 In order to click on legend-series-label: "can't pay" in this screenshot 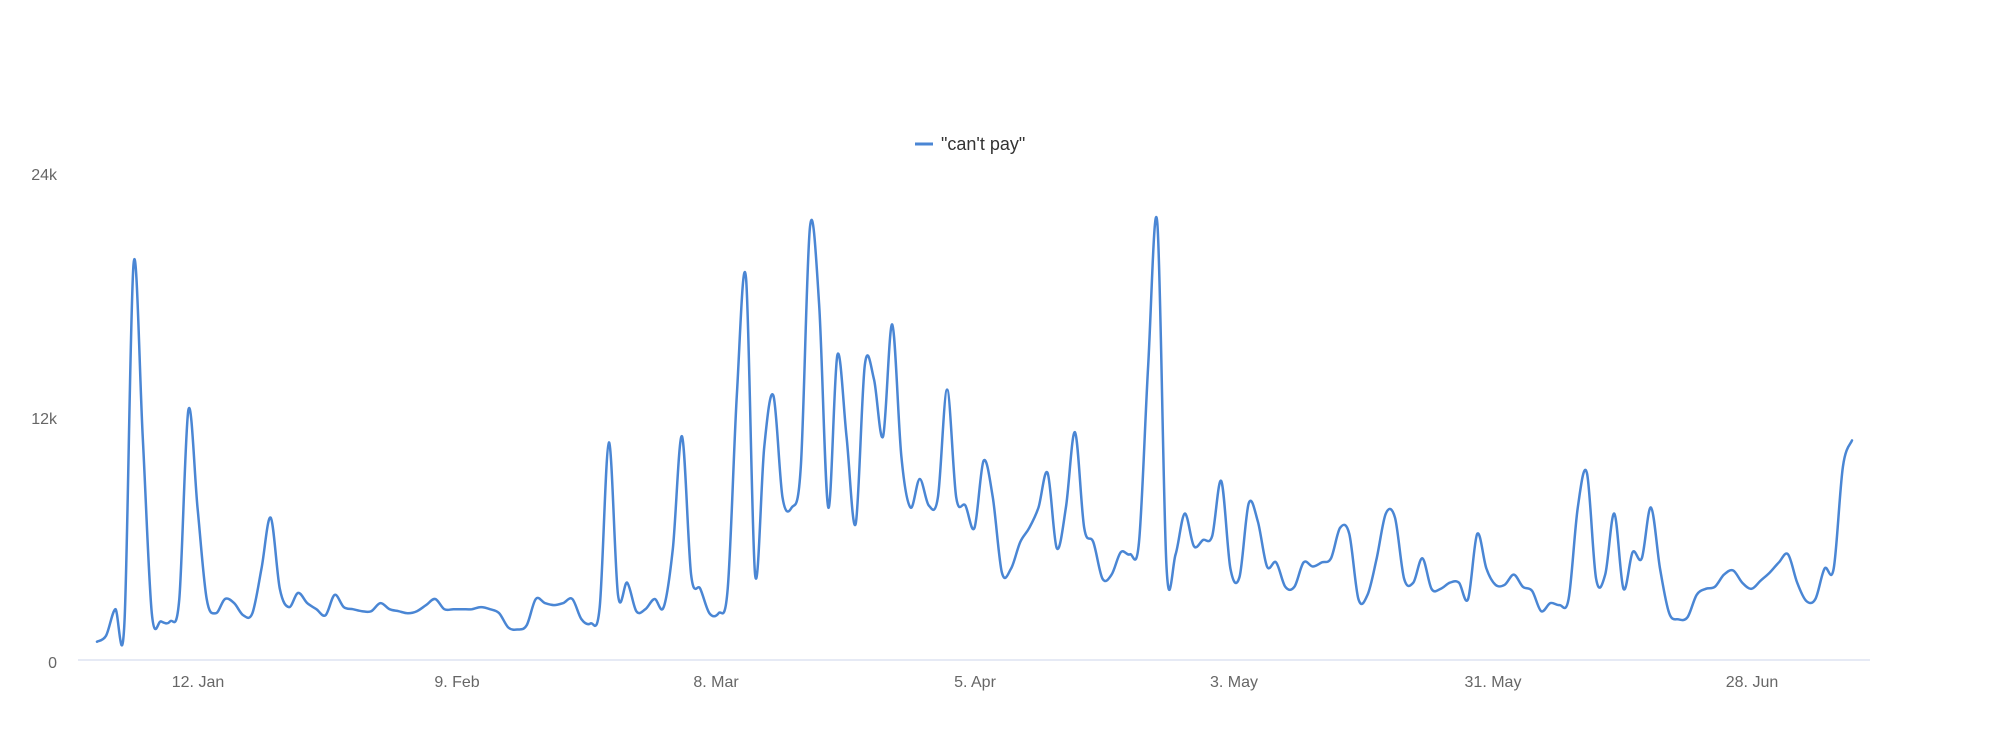, I will do `click(983, 144)`.